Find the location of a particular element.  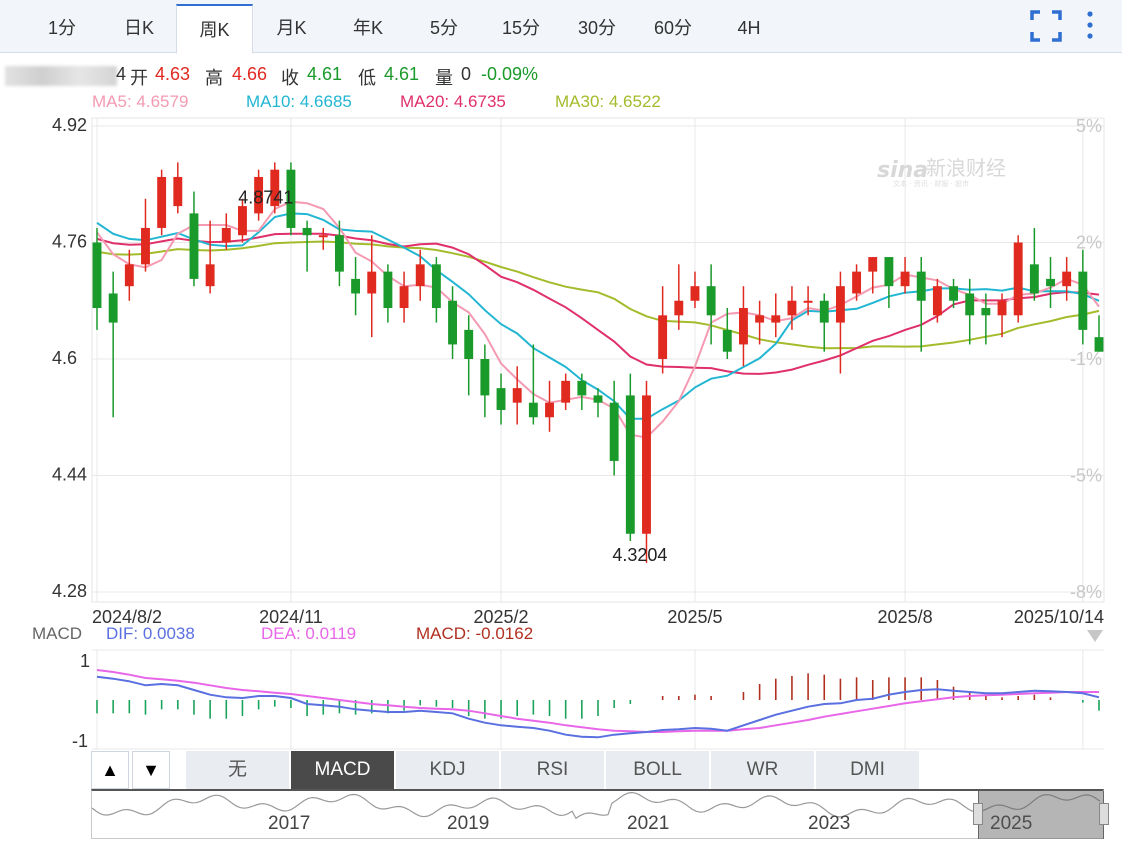

navigator-left-handle is located at coordinates (978, 814).